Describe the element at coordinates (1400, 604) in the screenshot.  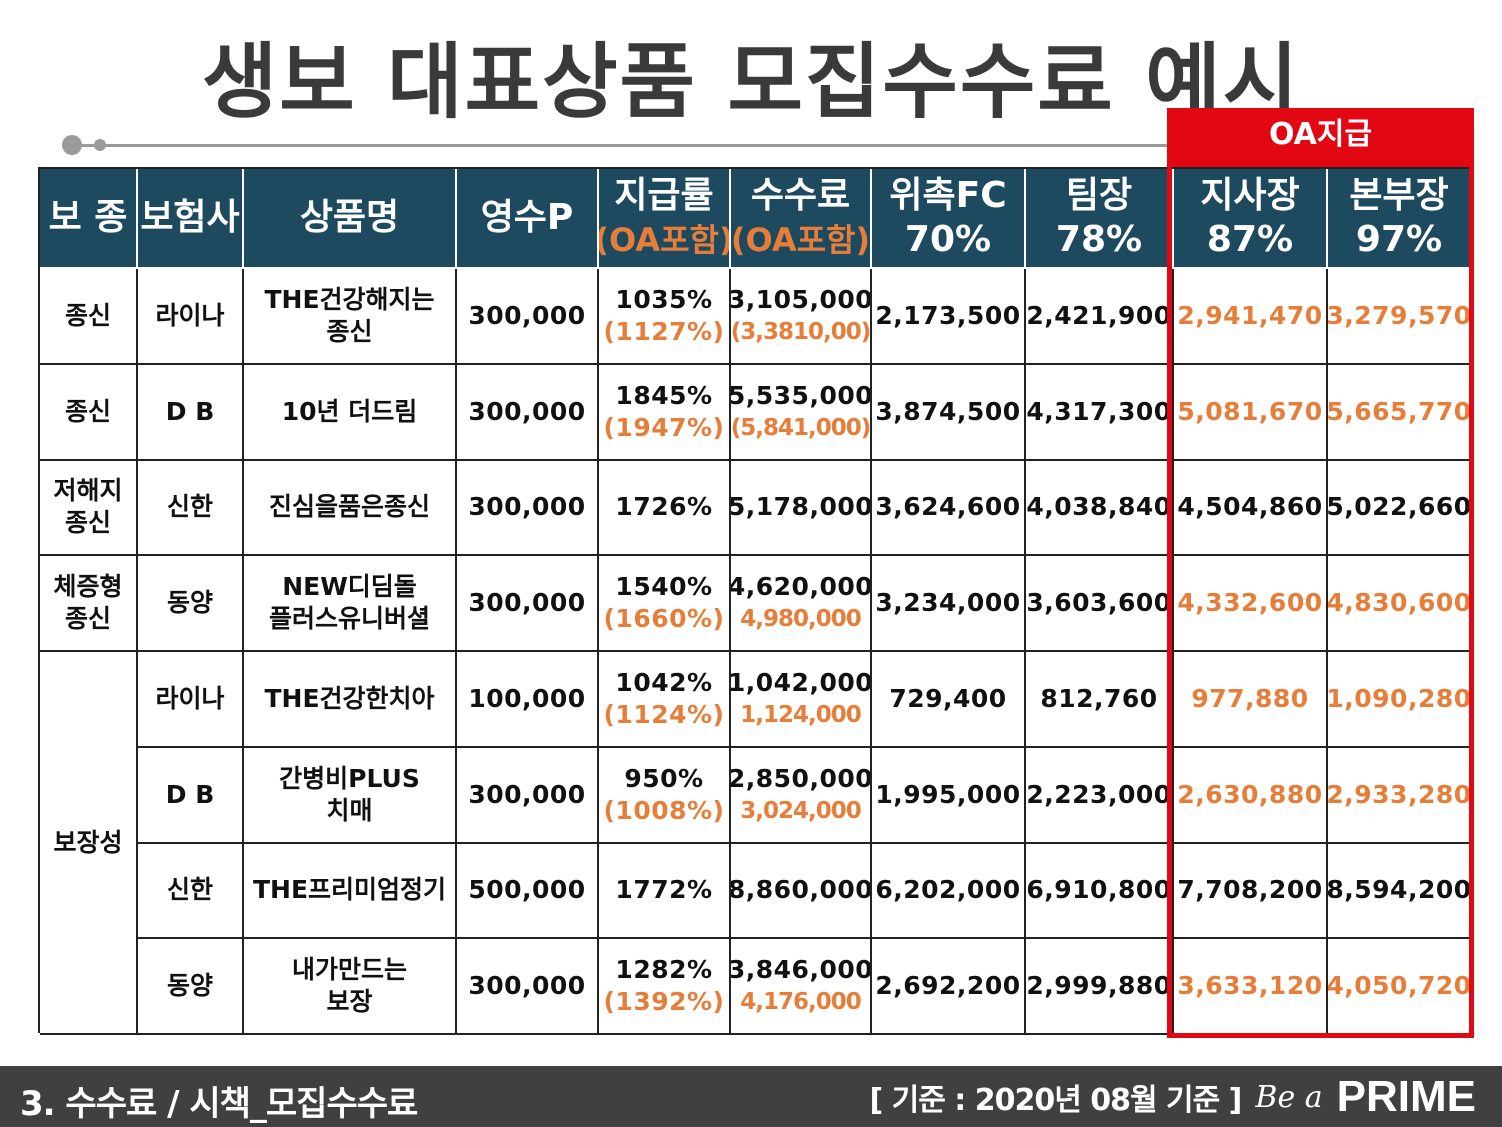
I see `cell-hq: 4,830,600` at that location.